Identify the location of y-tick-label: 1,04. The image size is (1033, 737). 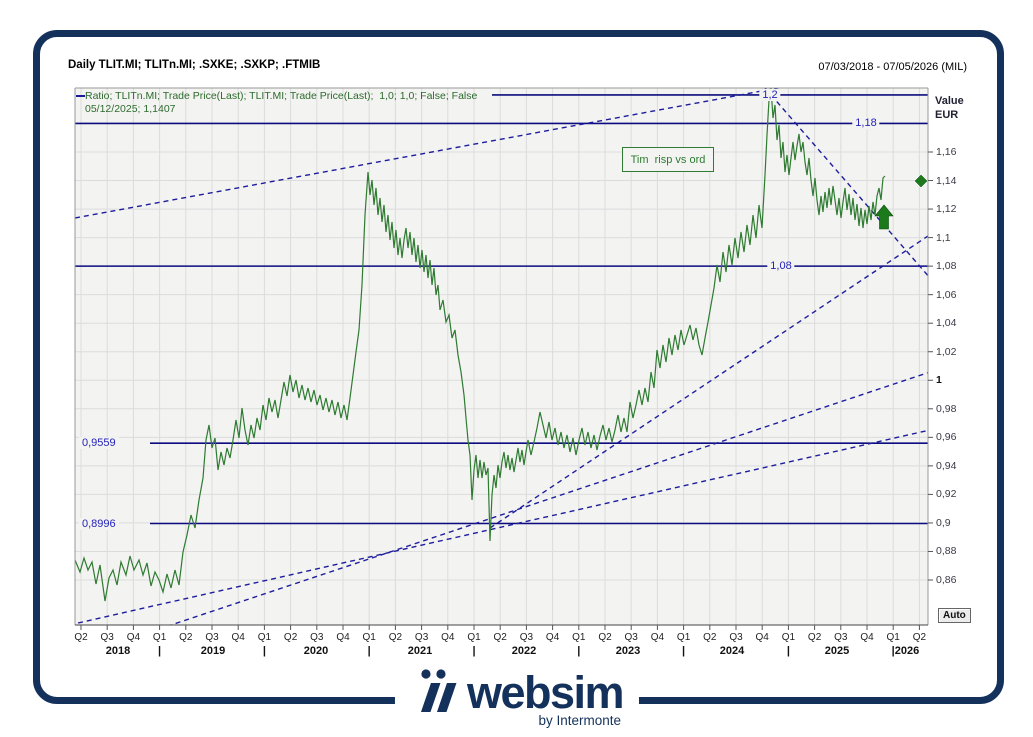
(946, 323).